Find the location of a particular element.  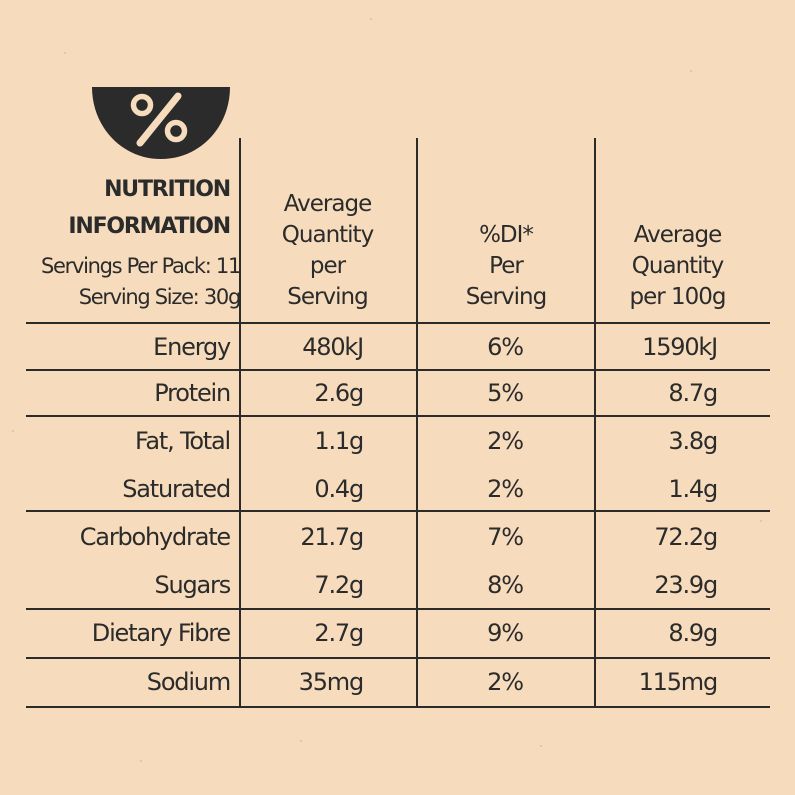

per-serving-value: 35mg is located at coordinates (331, 682).